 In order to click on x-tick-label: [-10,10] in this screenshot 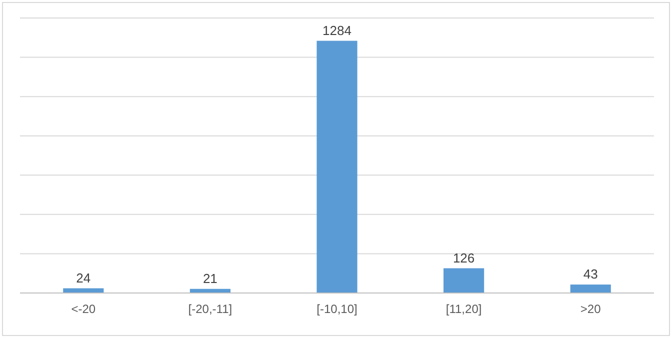, I will do `click(337, 309)`.